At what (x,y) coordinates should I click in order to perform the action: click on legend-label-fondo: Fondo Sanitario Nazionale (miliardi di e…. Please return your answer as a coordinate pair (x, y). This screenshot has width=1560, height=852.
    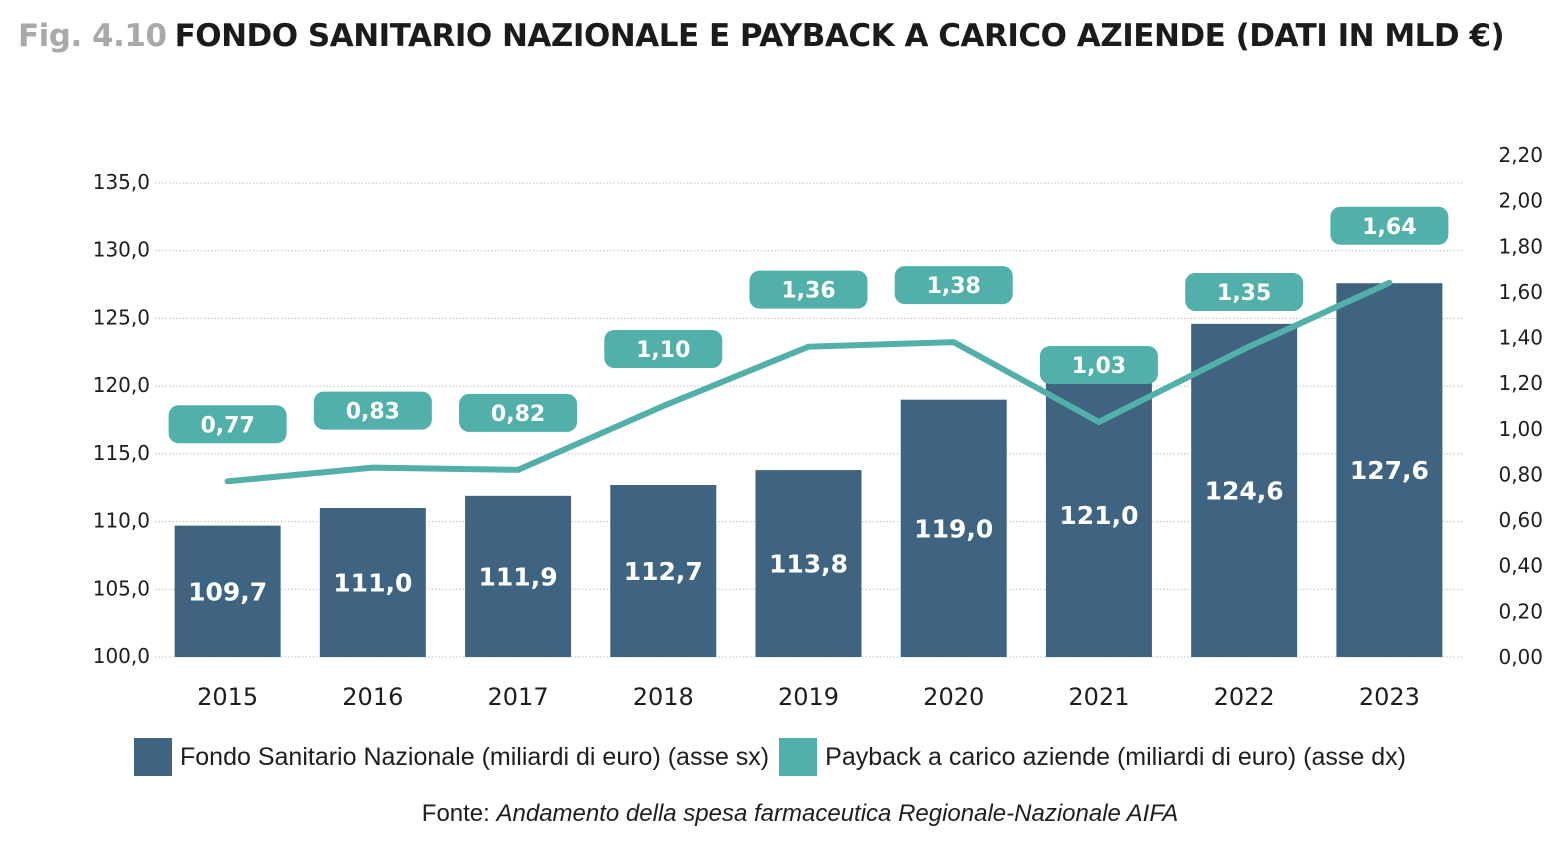
    Looking at the image, I should click on (475, 756).